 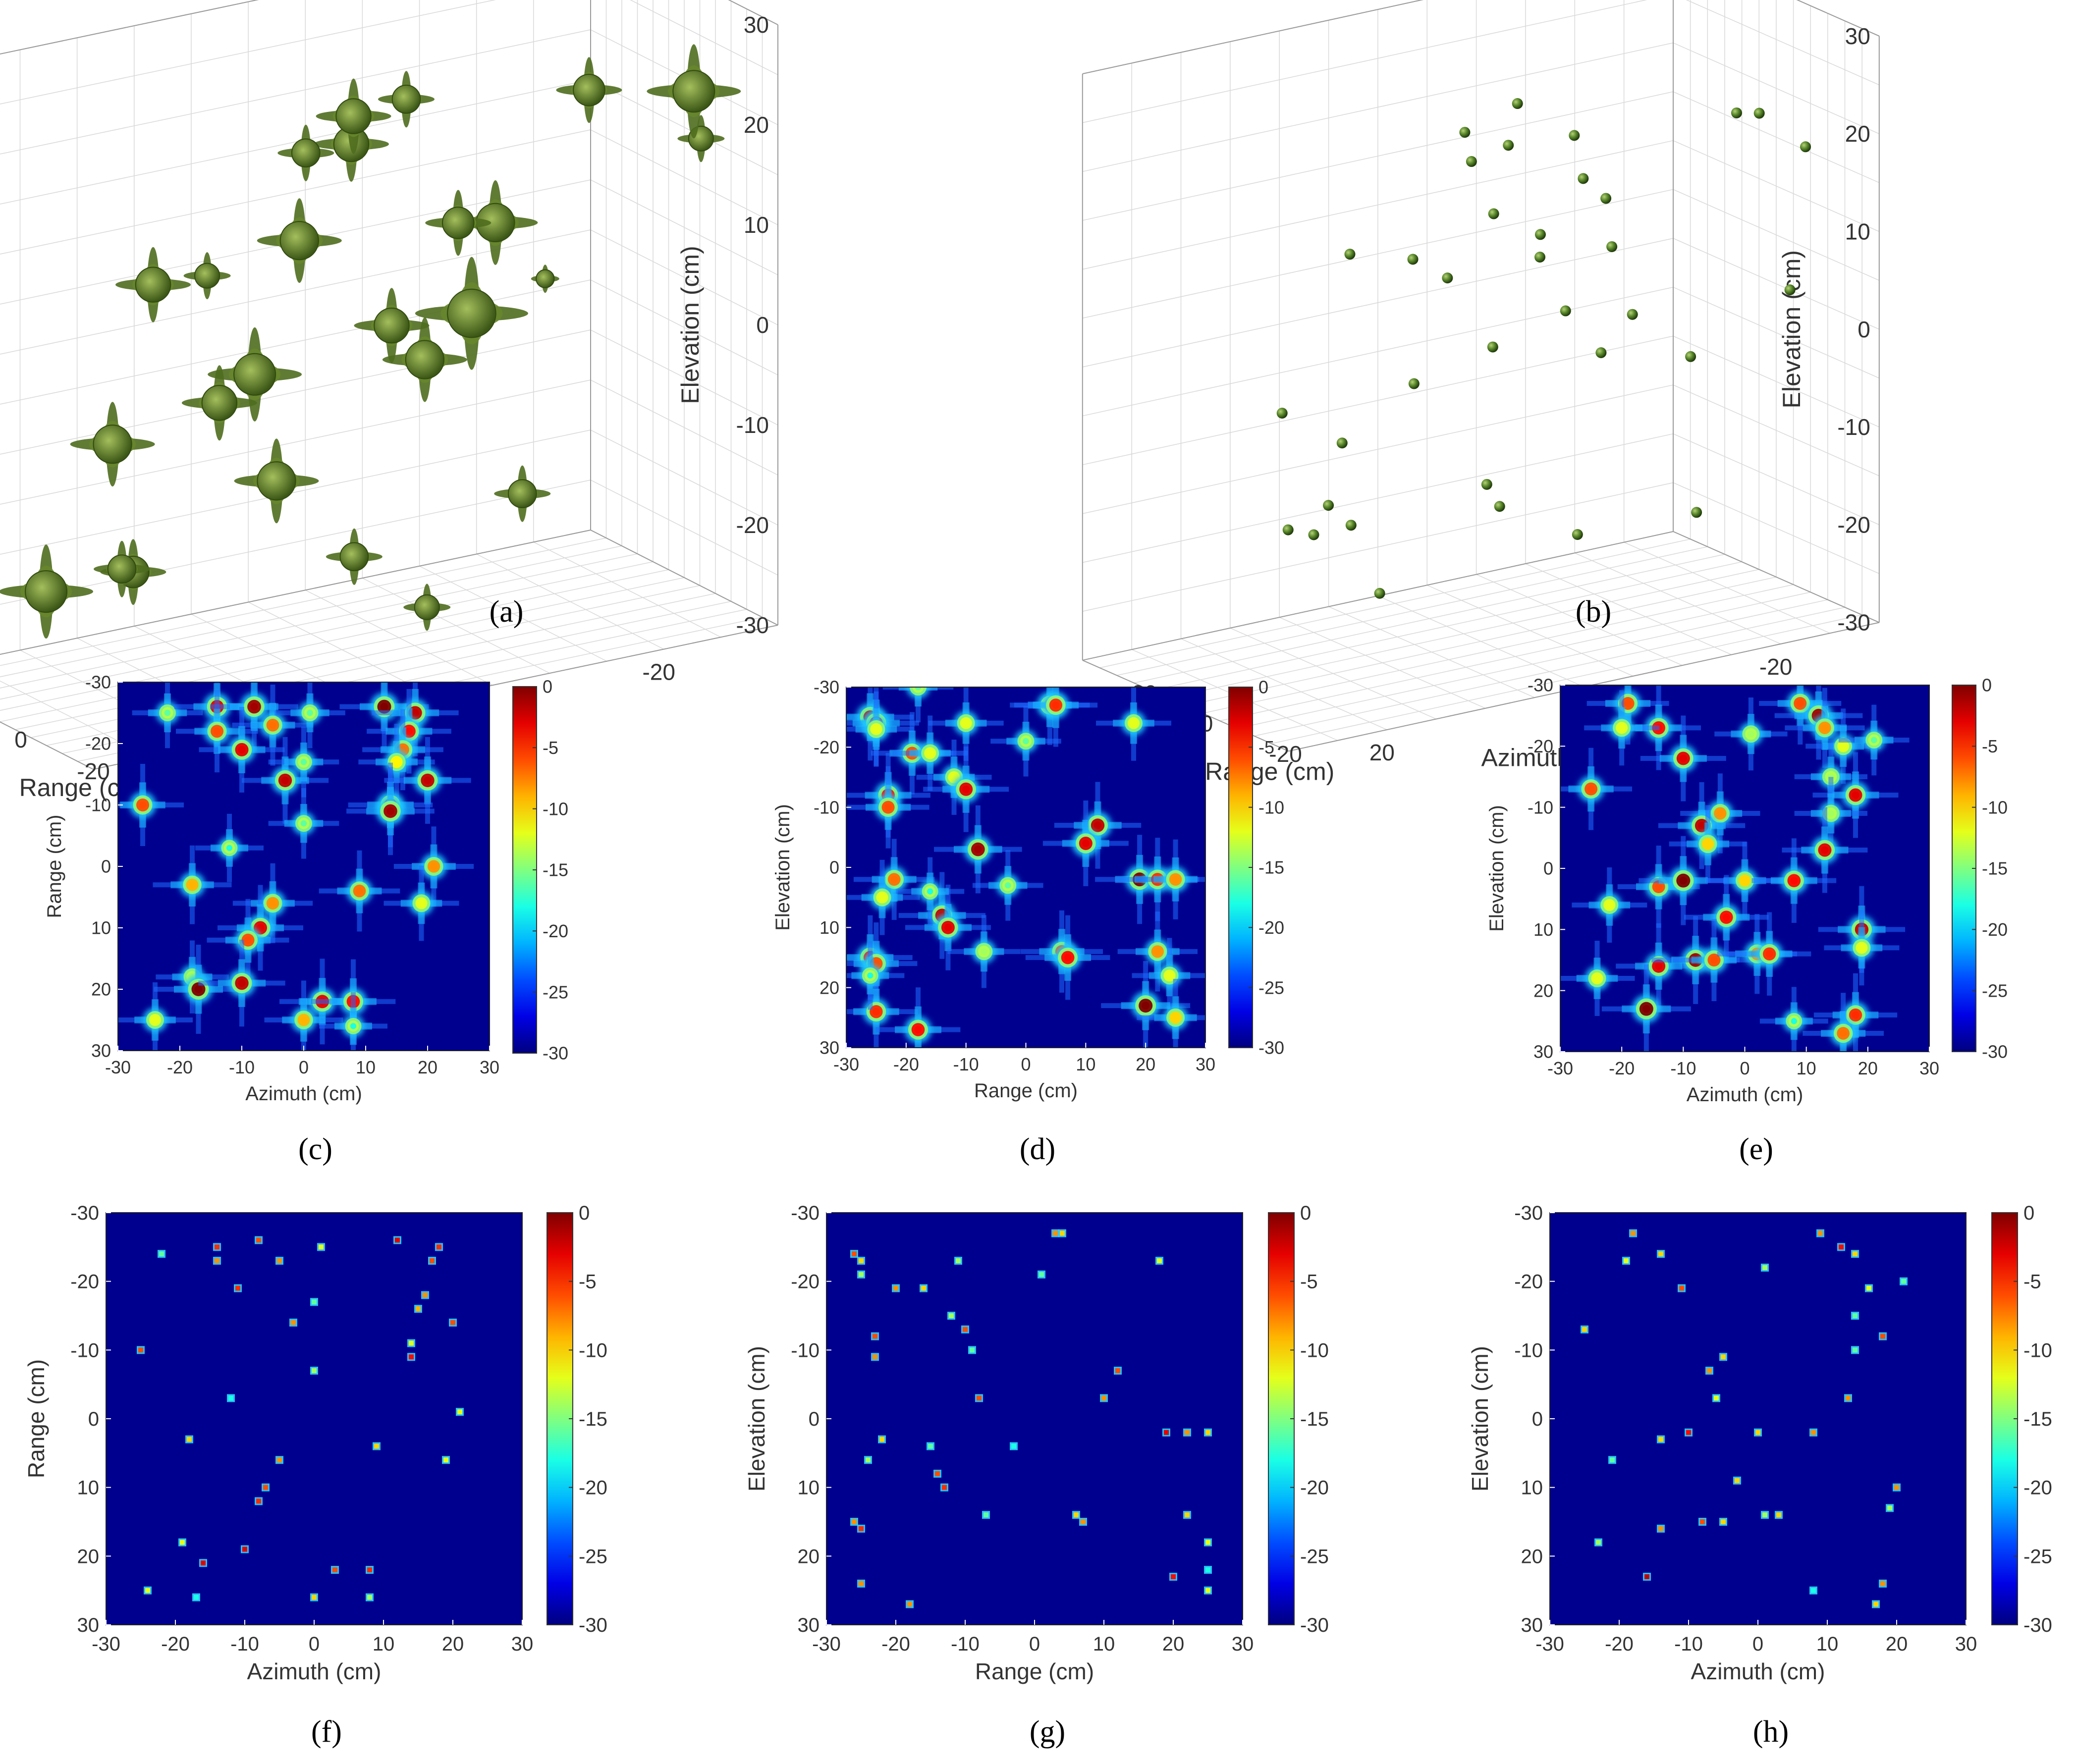 What do you see at coordinates (314, 1671) in the screenshot?
I see `x-axis-label: Azimuth (cm)` at bounding box center [314, 1671].